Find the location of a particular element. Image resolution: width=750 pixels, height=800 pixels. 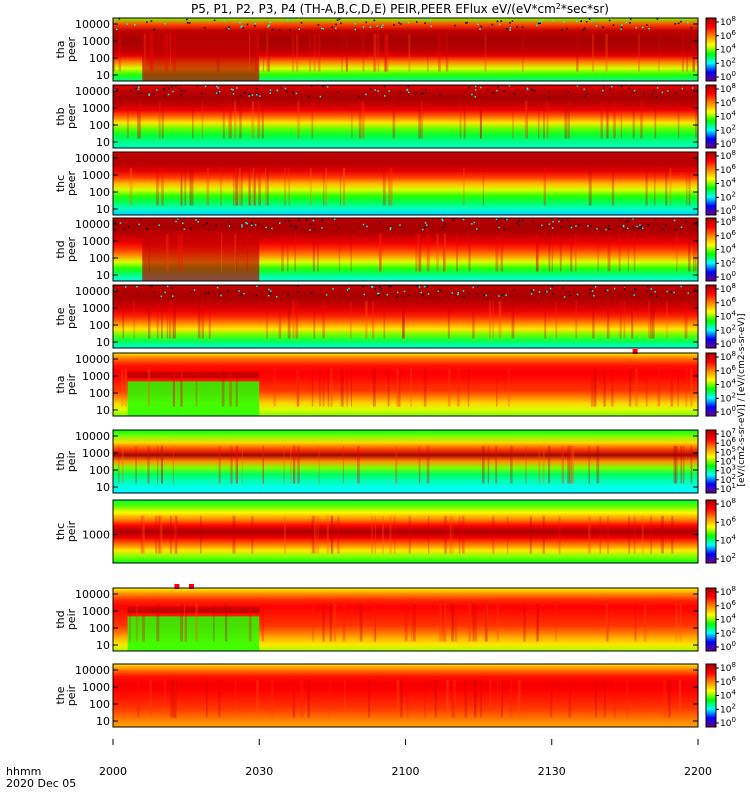

peak-band-thd-peir is located at coordinates (193, 610).